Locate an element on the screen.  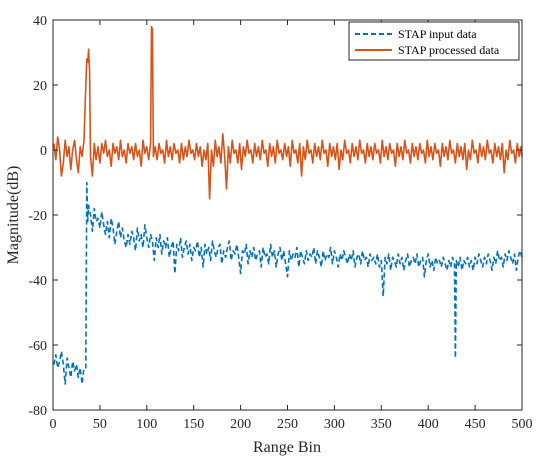
y-tick-label: -80 is located at coordinates (37, 411).